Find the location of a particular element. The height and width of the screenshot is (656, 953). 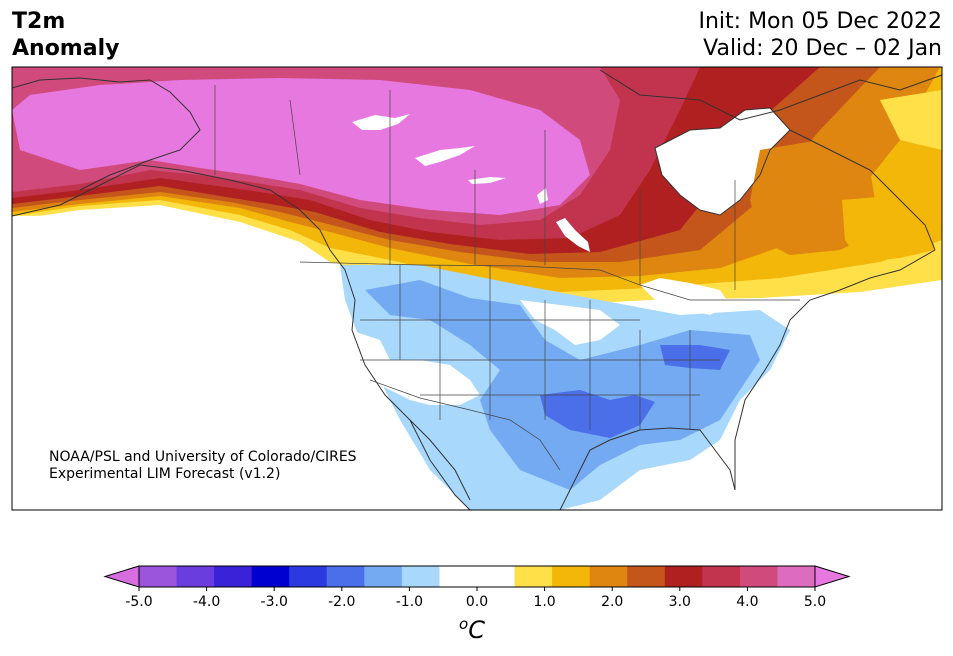

colorbar-over-arrow is located at coordinates (832, 576).